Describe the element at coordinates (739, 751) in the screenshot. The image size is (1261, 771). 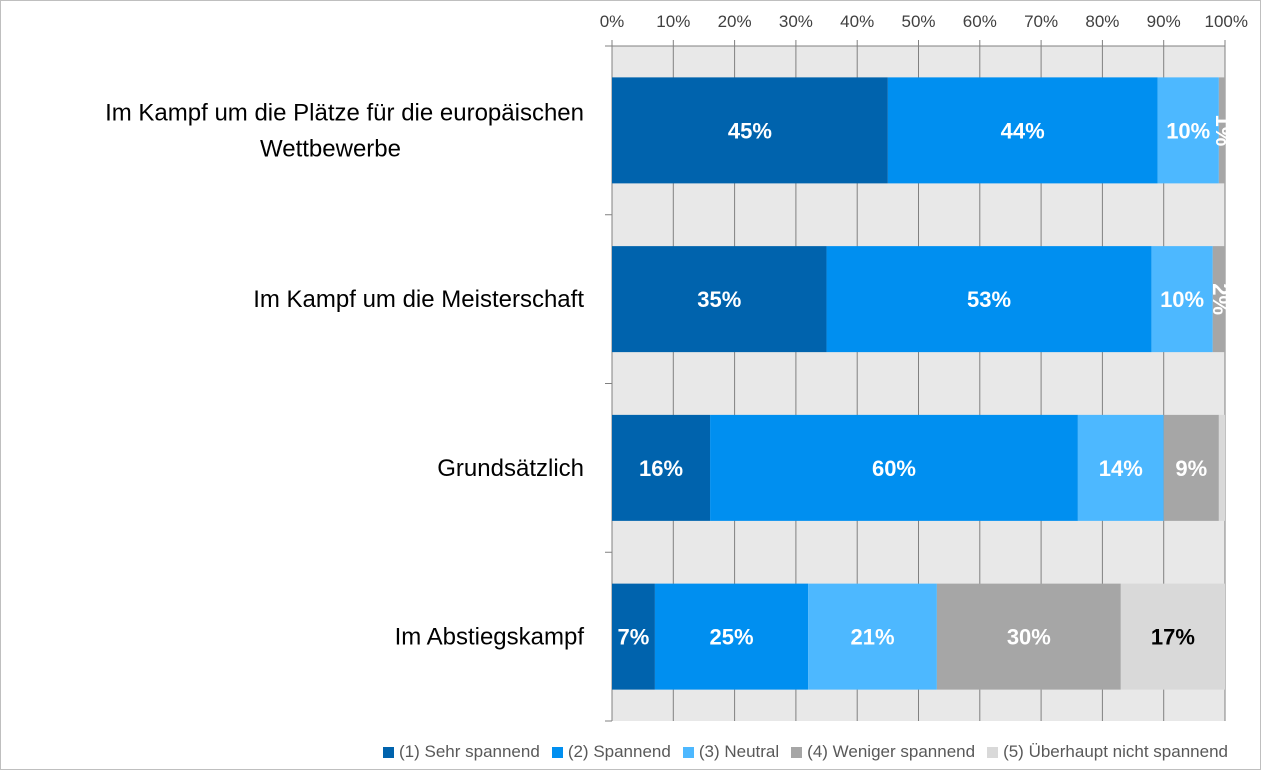
I see `legend-label: (3) Neutral` at that location.